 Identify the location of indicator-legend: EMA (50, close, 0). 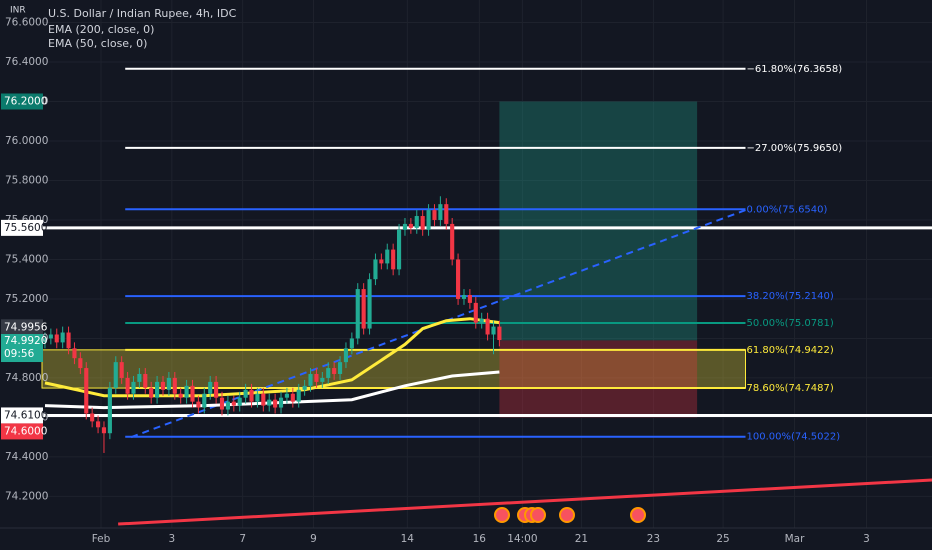
(97, 43).